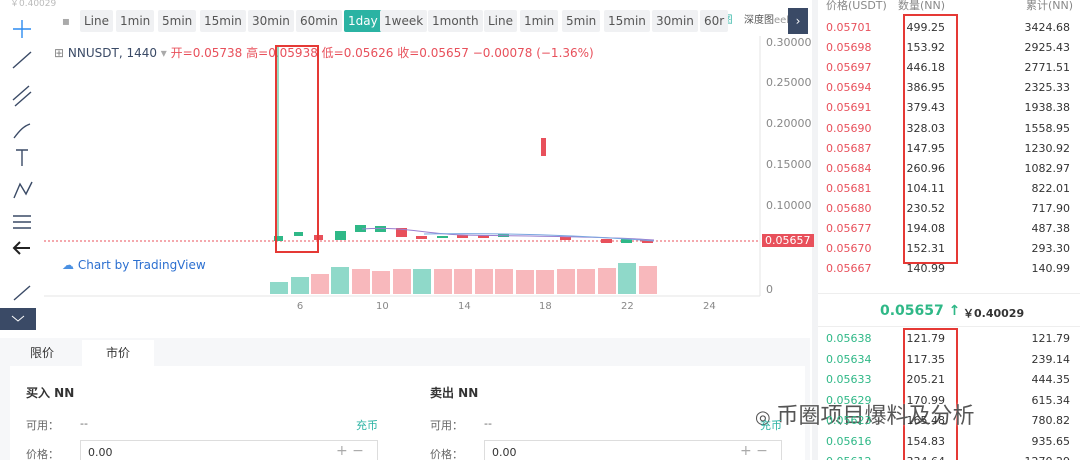 The height and width of the screenshot is (460, 1080). What do you see at coordinates (206, 53) in the screenshot?
I see `open: 开=0.05738` at bounding box center [206, 53].